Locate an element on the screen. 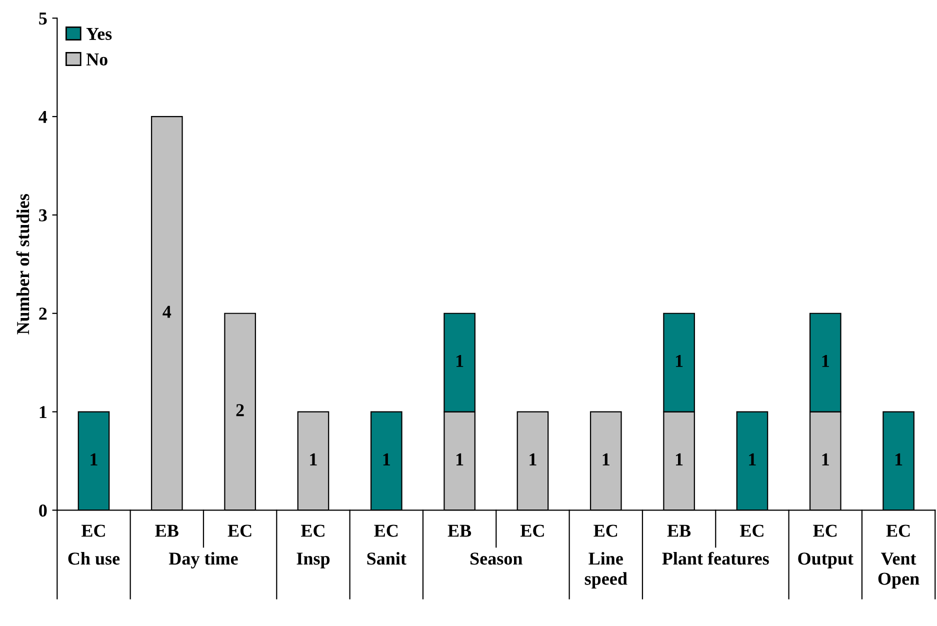  y-tick-label: 4 is located at coordinates (43, 116).